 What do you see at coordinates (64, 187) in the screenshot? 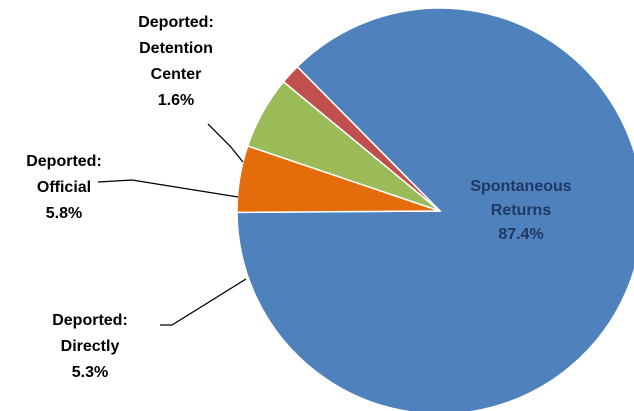
I see `data-label-deported-official: Deported: Official 5.8%` at bounding box center [64, 187].